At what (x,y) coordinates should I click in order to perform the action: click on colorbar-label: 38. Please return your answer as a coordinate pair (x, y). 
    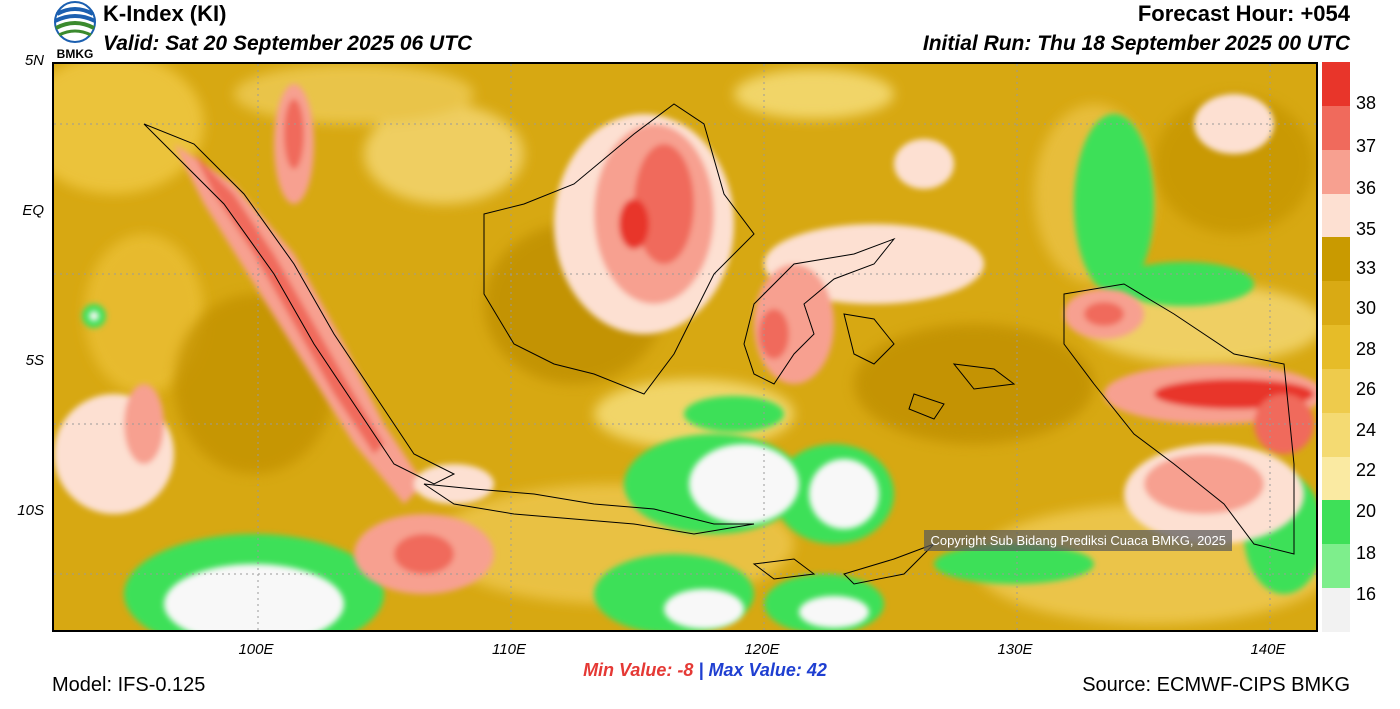
    Looking at the image, I should click on (1366, 103).